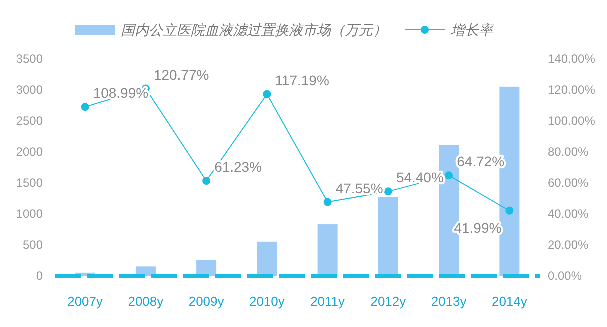 This screenshot has width=607, height=327. What do you see at coordinates (33, 245) in the screenshot?
I see `y-tick-label: 500` at bounding box center [33, 245].